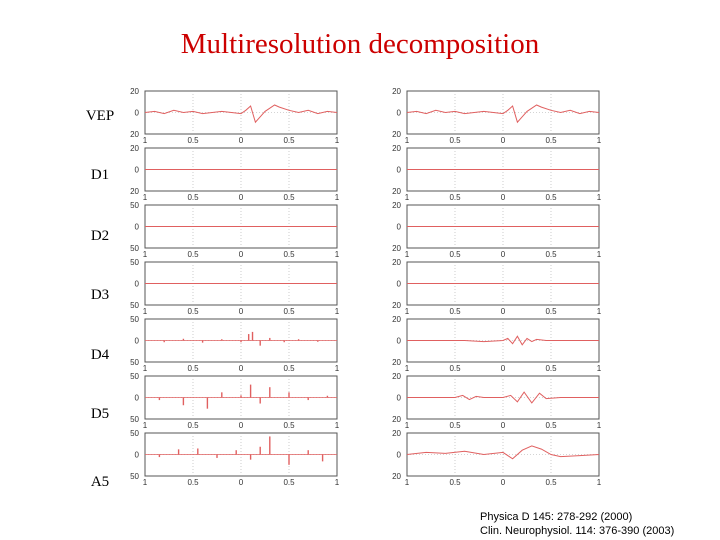 This screenshot has height=540, width=720. Describe the element at coordinates (100, 482) in the screenshot. I see `row-label-a5: A5` at that location.